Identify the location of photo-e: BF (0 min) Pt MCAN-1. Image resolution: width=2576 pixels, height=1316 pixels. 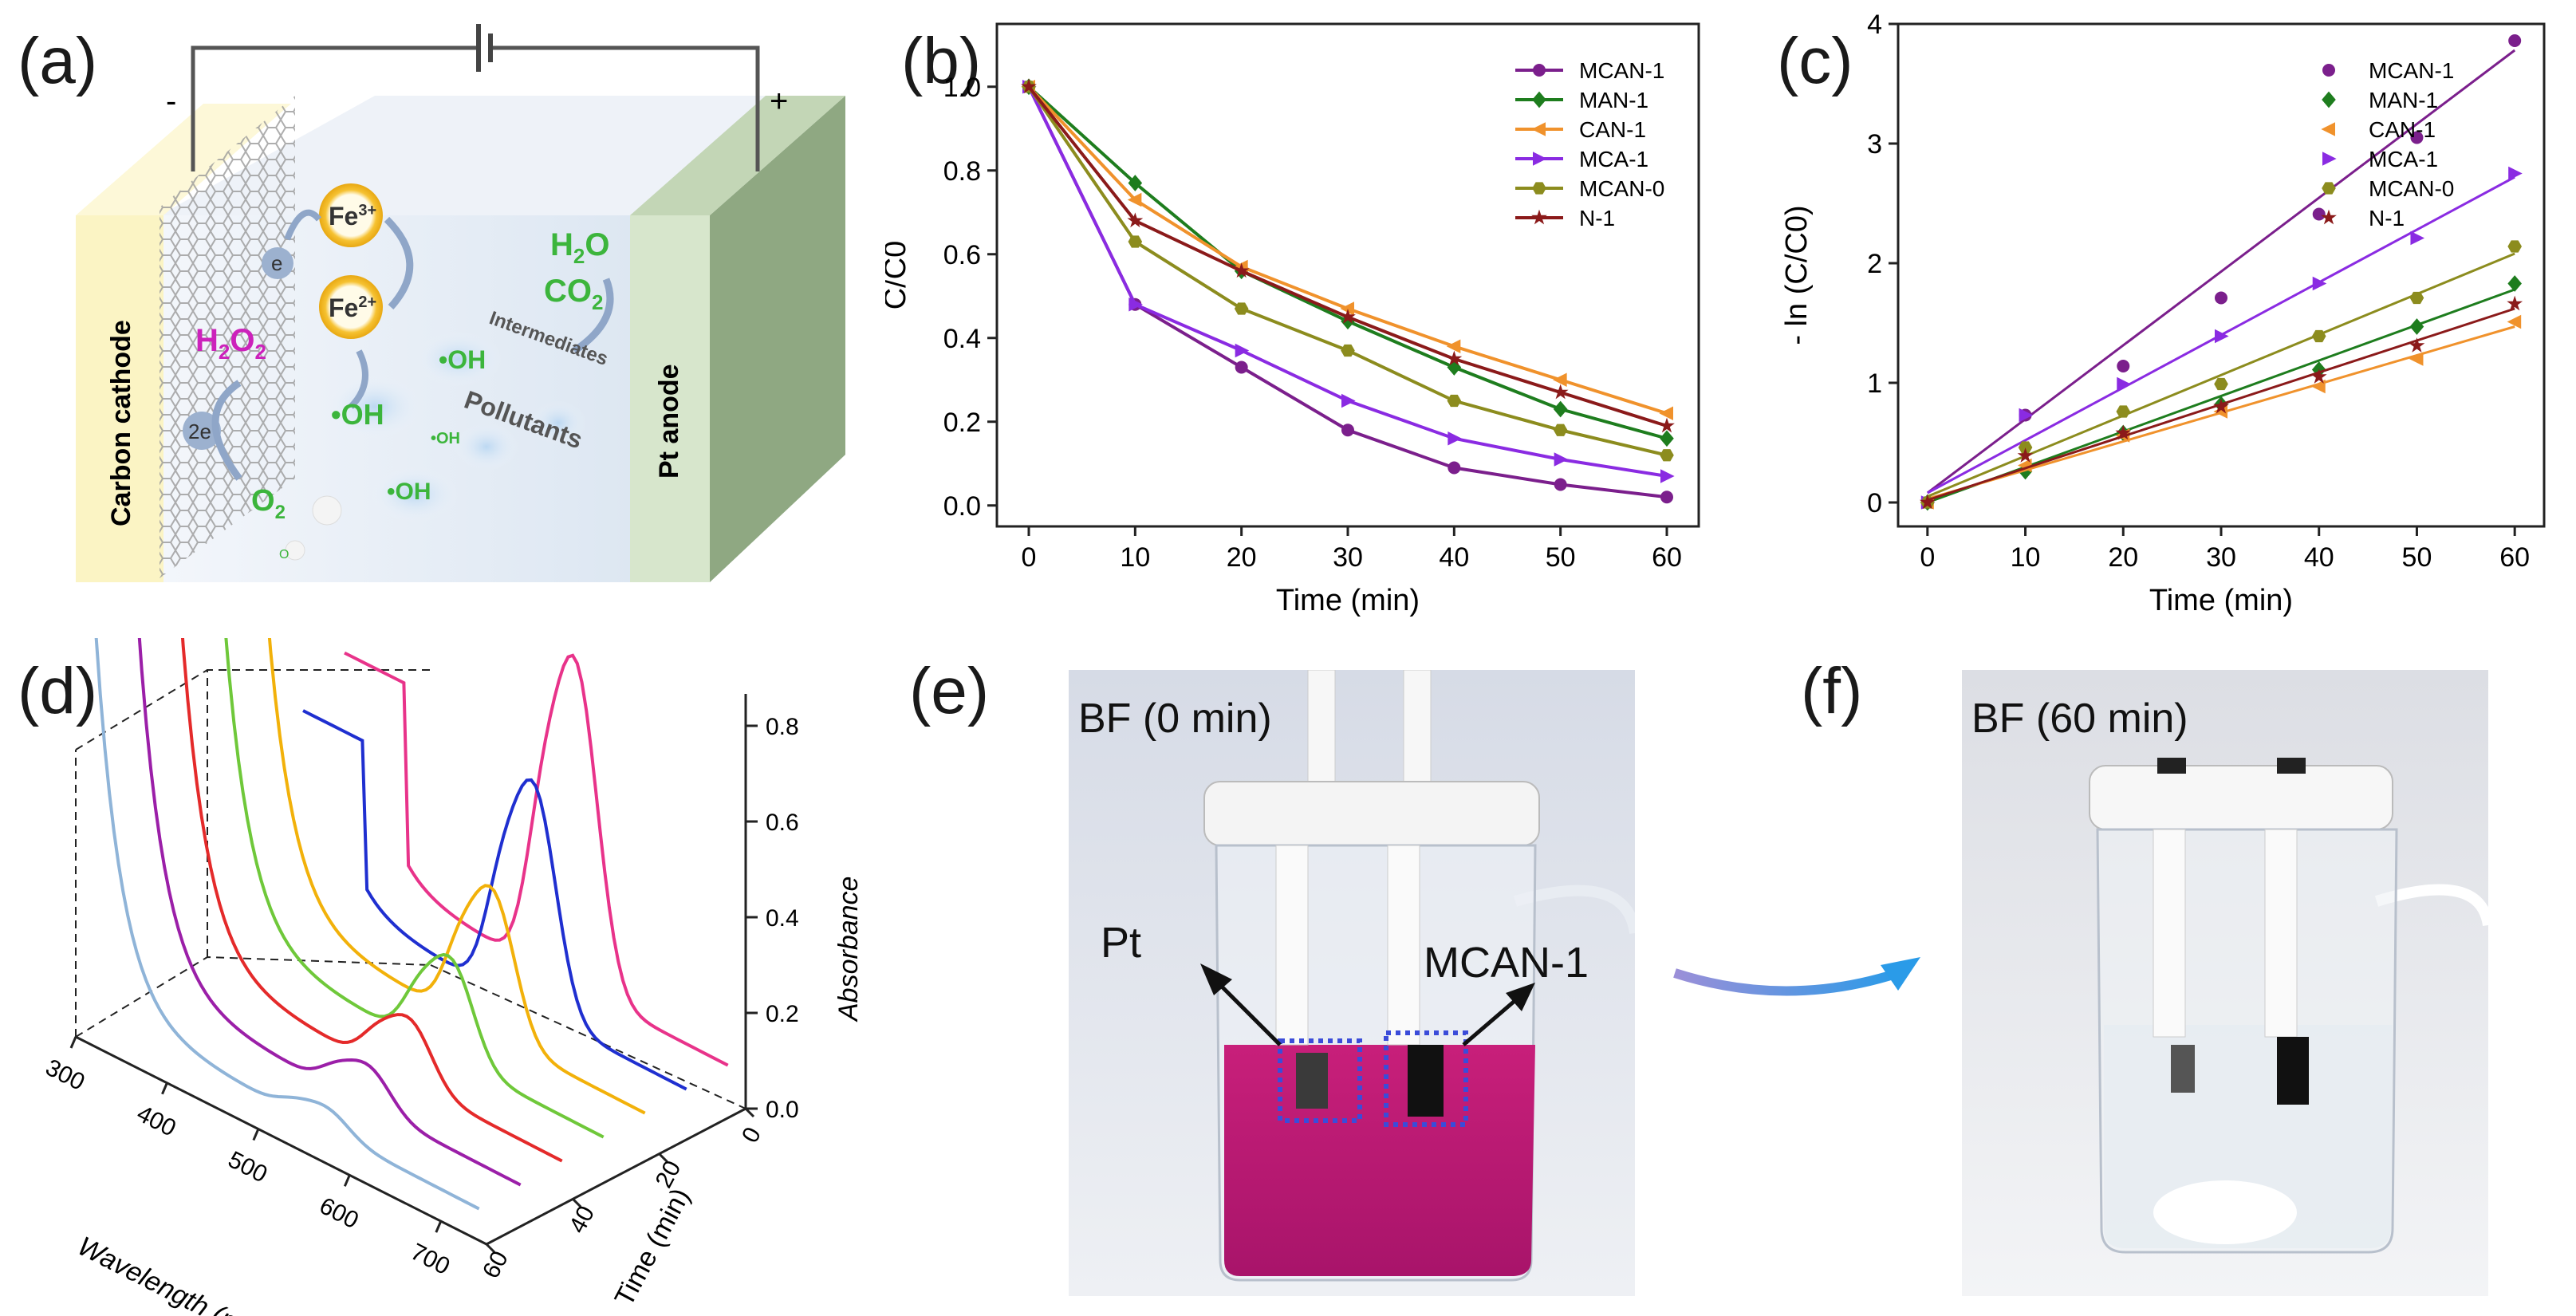
(1352, 983).